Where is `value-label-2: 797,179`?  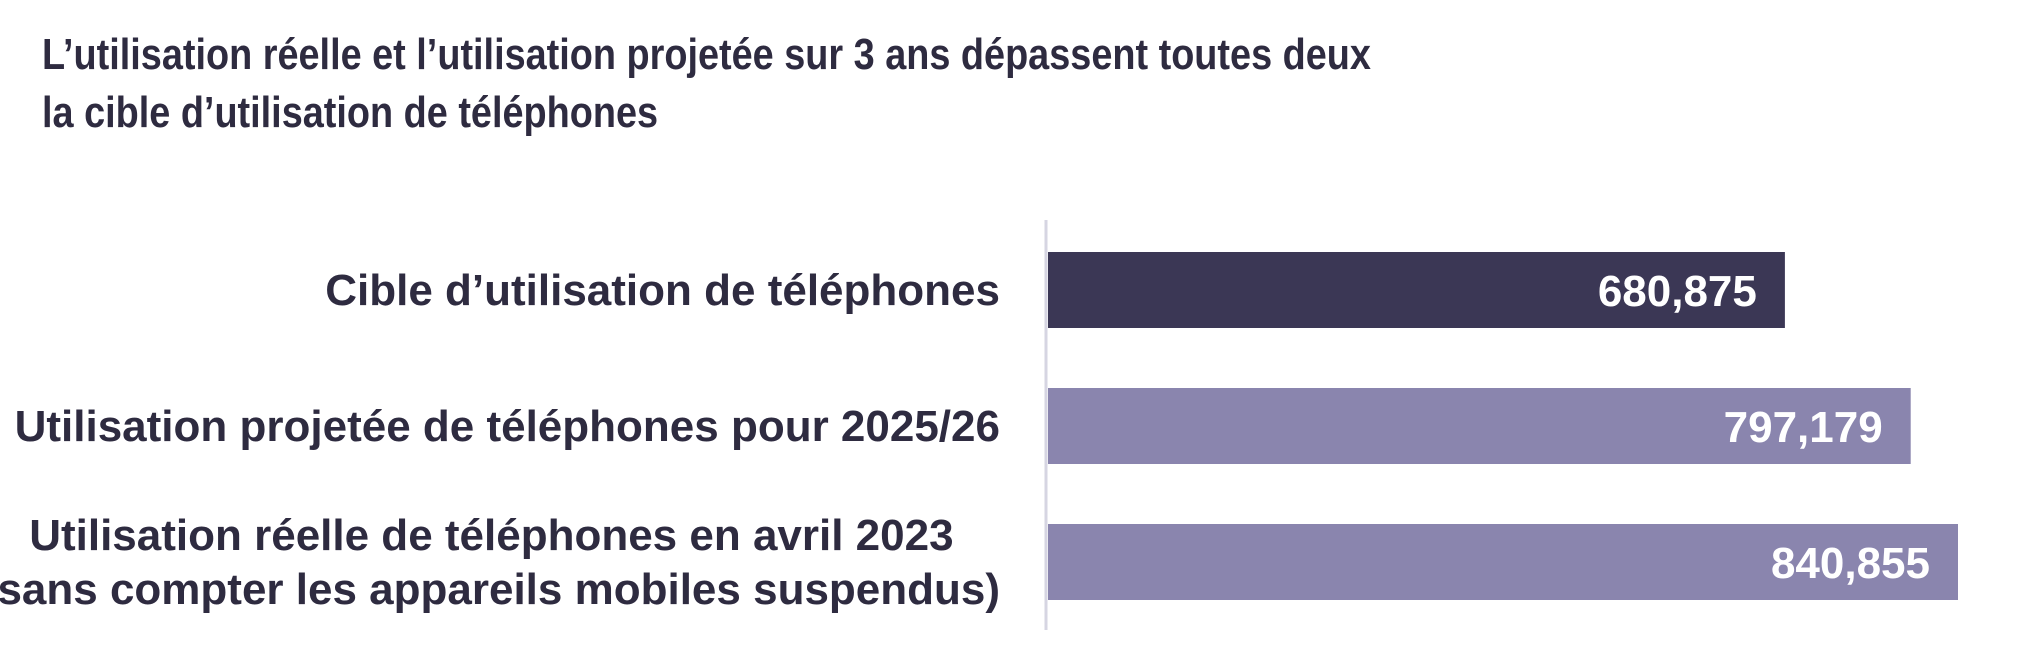
value-label-2: 797,179 is located at coordinates (1803, 427).